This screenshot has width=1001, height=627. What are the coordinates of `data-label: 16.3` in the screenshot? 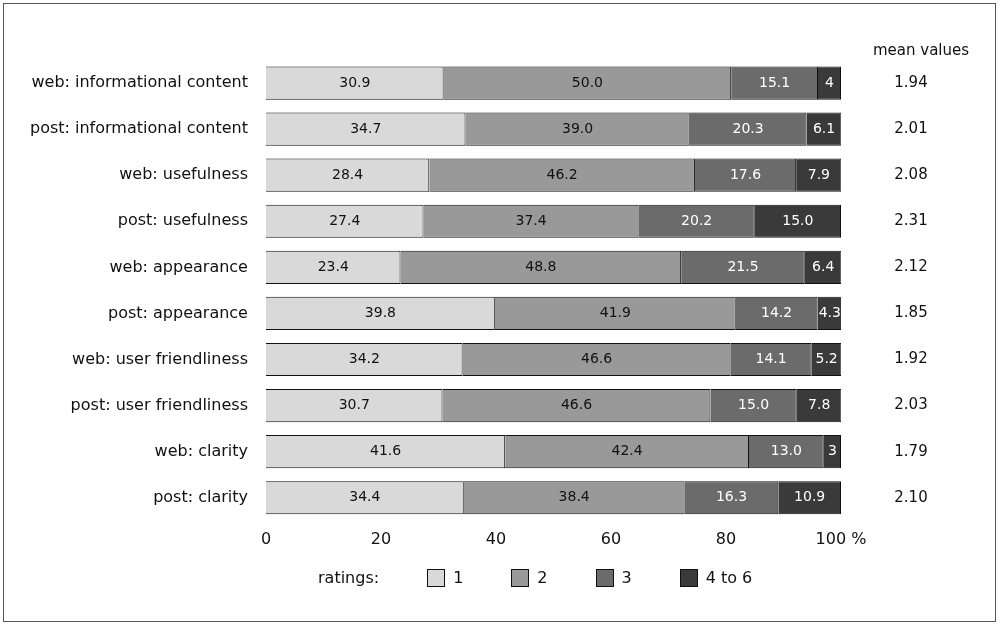 It's located at (731, 496).